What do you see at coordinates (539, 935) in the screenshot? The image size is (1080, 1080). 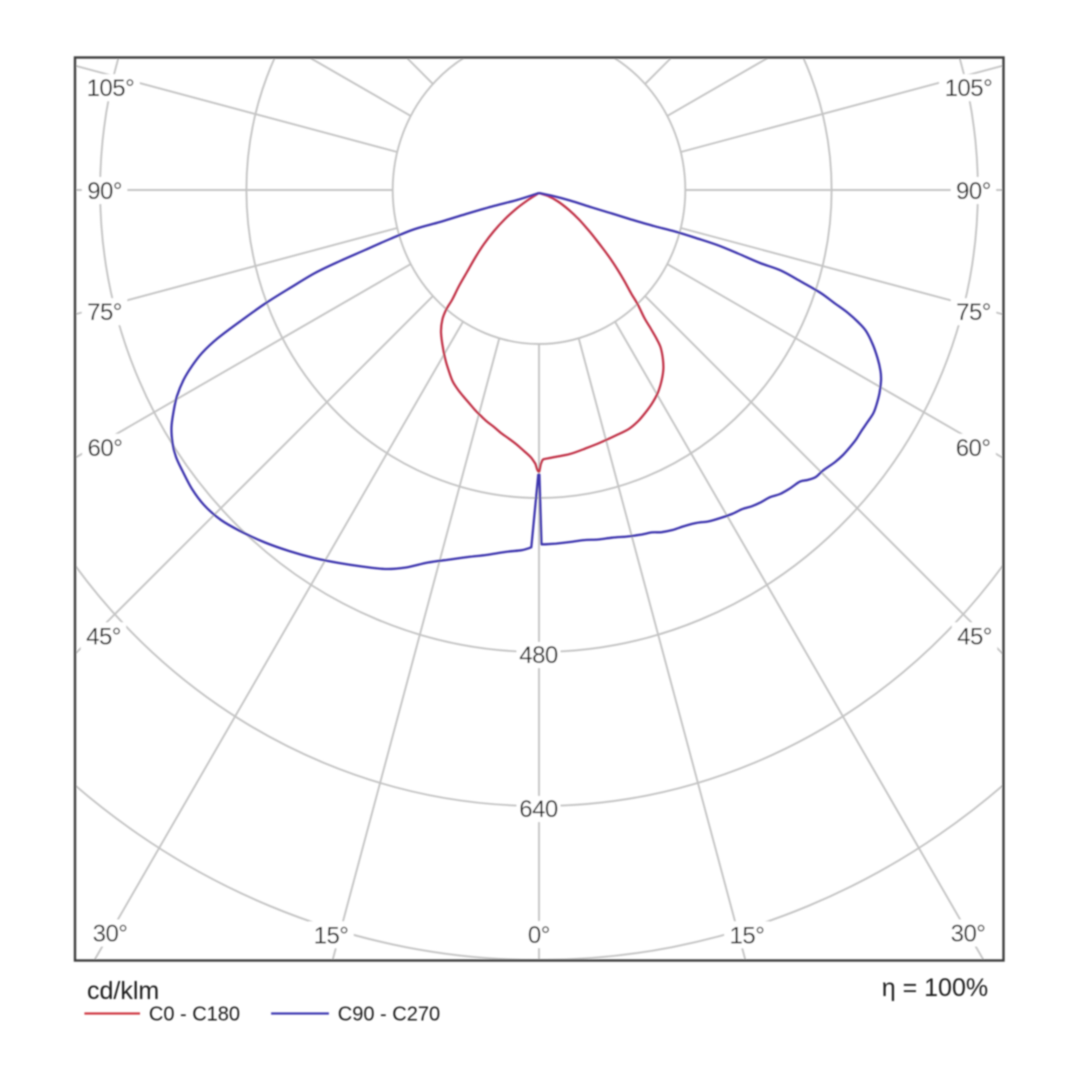 I see `svg-text: 0°` at bounding box center [539, 935].